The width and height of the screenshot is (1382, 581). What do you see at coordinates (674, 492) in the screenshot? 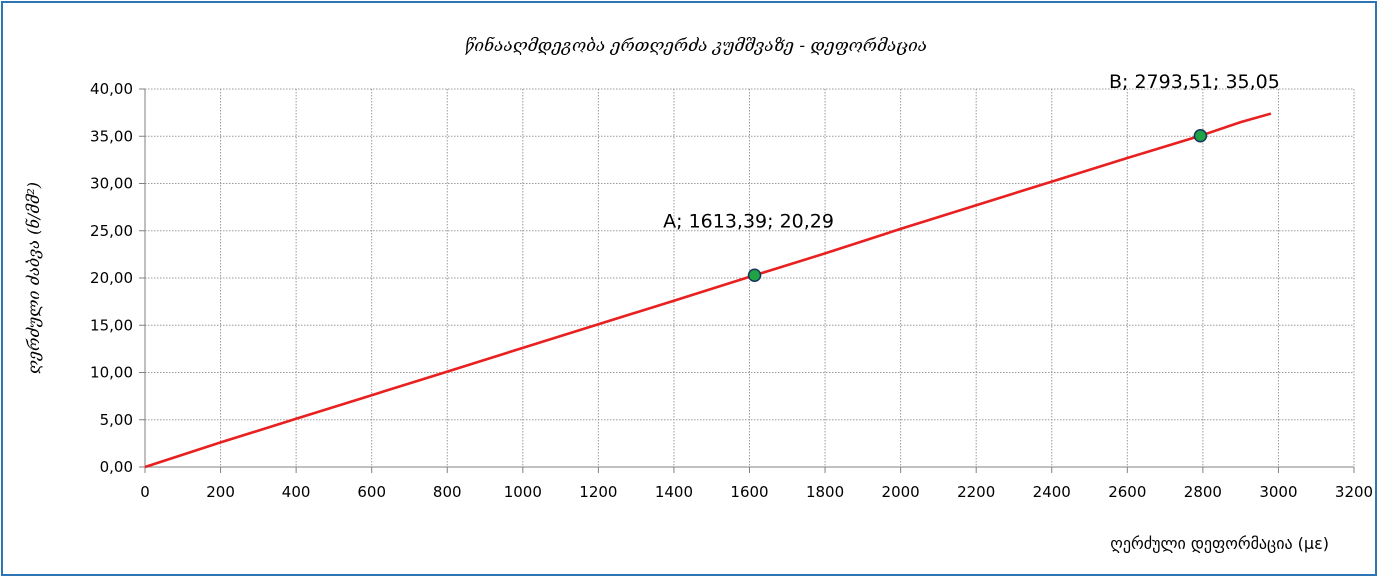
I see `x-tick-label: 1400` at bounding box center [674, 492].